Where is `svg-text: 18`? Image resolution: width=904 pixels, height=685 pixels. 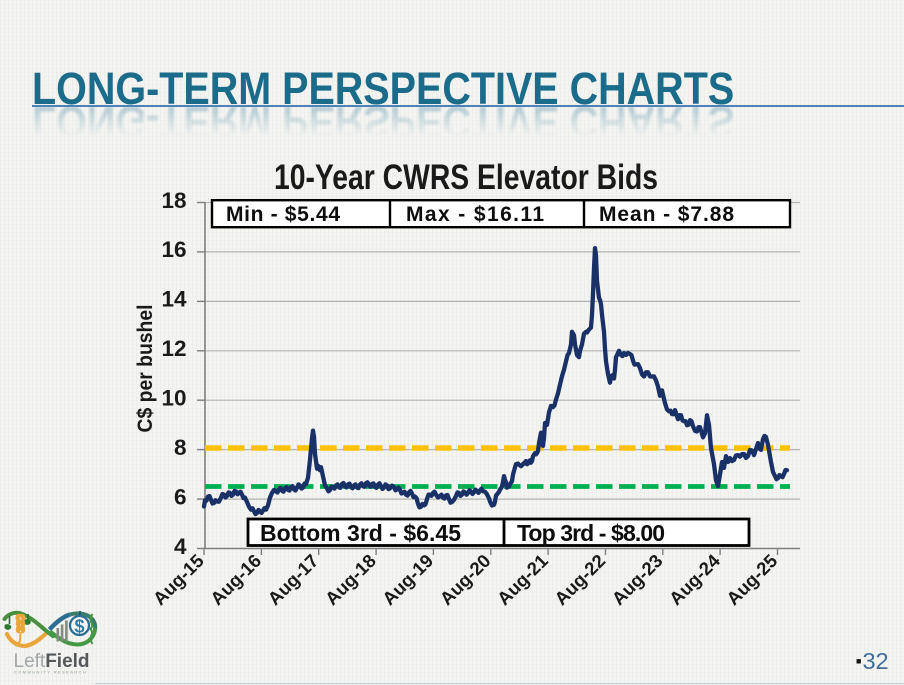
svg-text: 18 is located at coordinates (173, 200).